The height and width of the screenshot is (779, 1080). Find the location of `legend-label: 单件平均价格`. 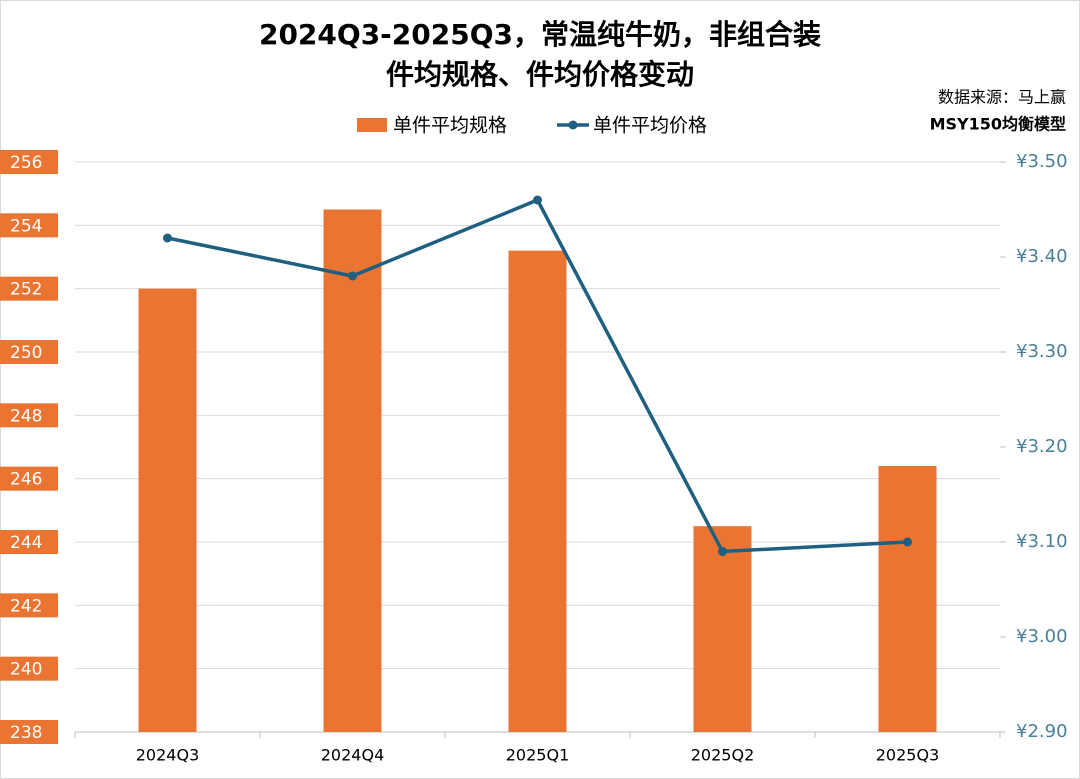

legend-label: 单件平均价格 is located at coordinates (650, 126).